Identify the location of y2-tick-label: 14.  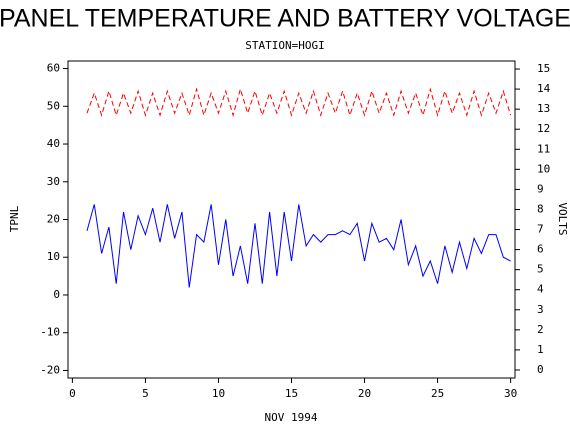
(544, 88).